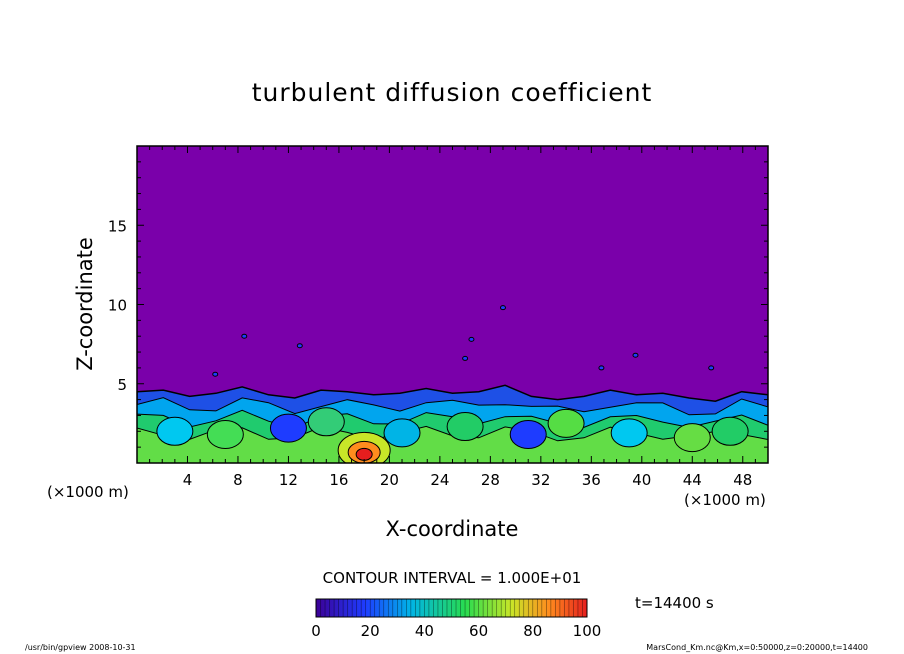  What do you see at coordinates (338, 480) in the screenshot?
I see `x-tick-label: 16` at bounding box center [338, 480].